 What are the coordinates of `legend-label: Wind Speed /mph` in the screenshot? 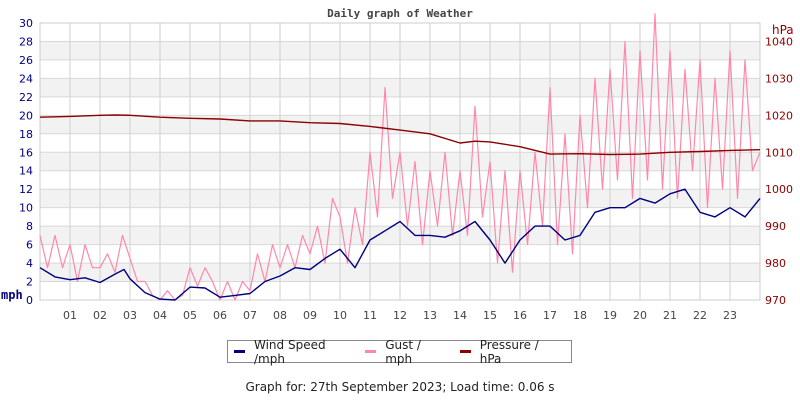 It's located at (289, 351).